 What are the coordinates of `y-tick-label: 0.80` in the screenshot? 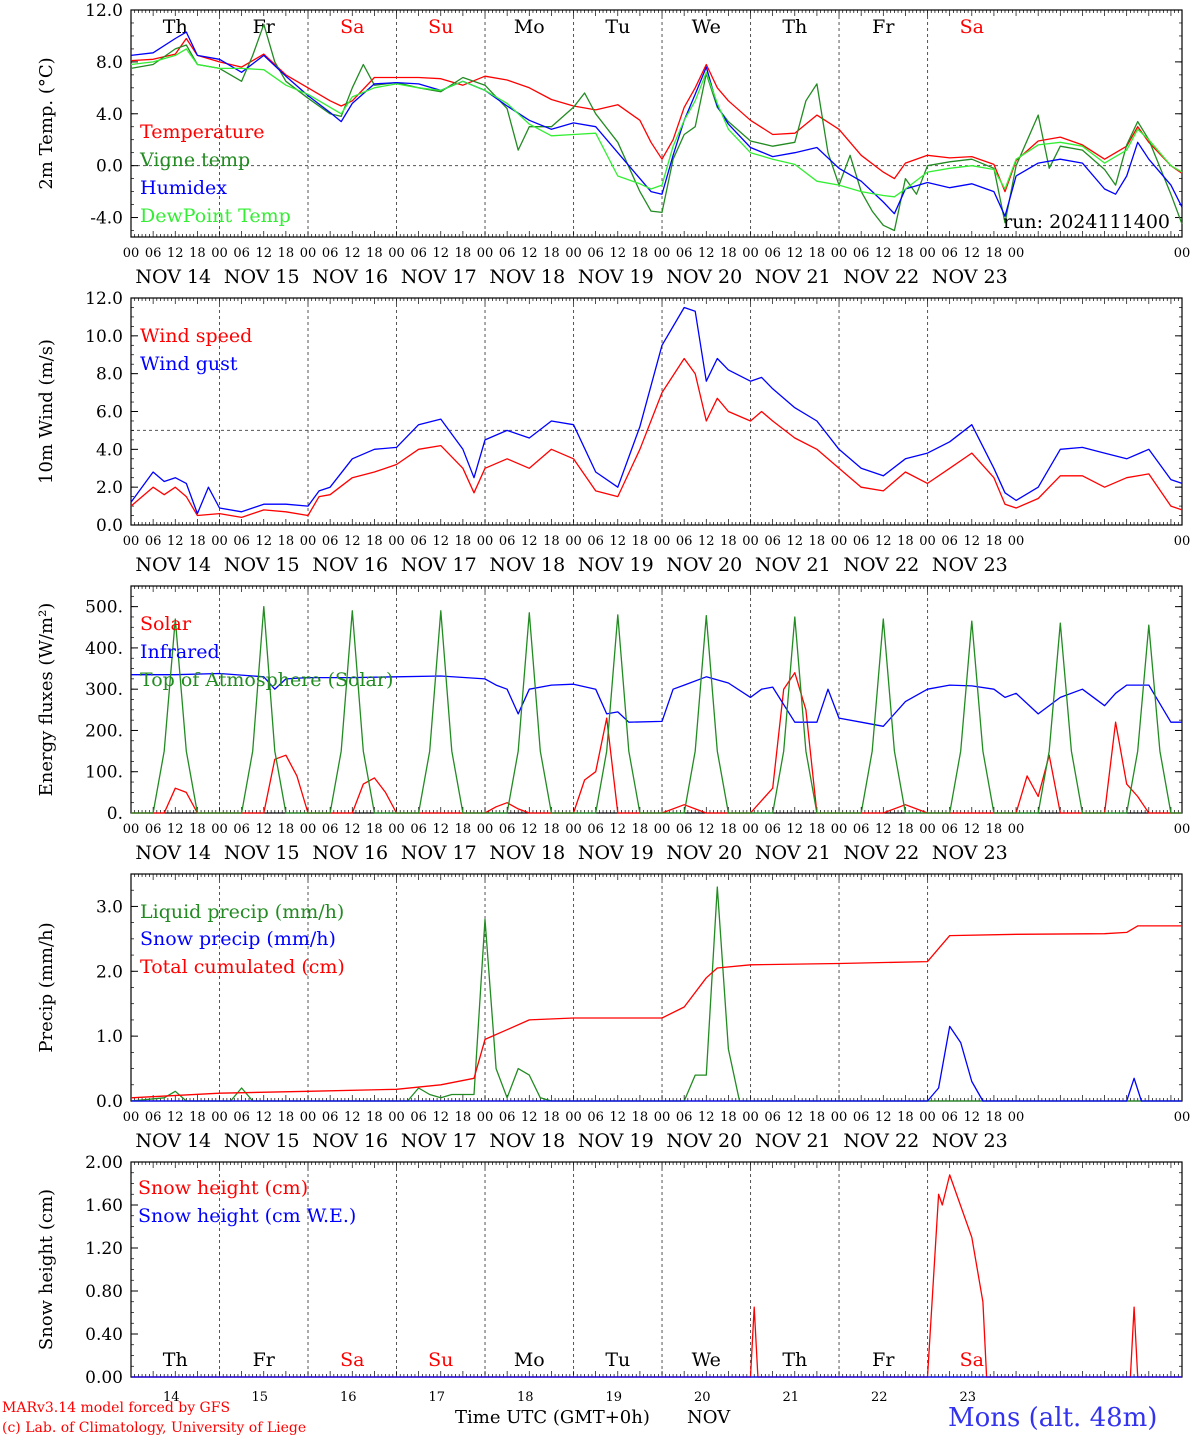 It's located at (104, 1292).